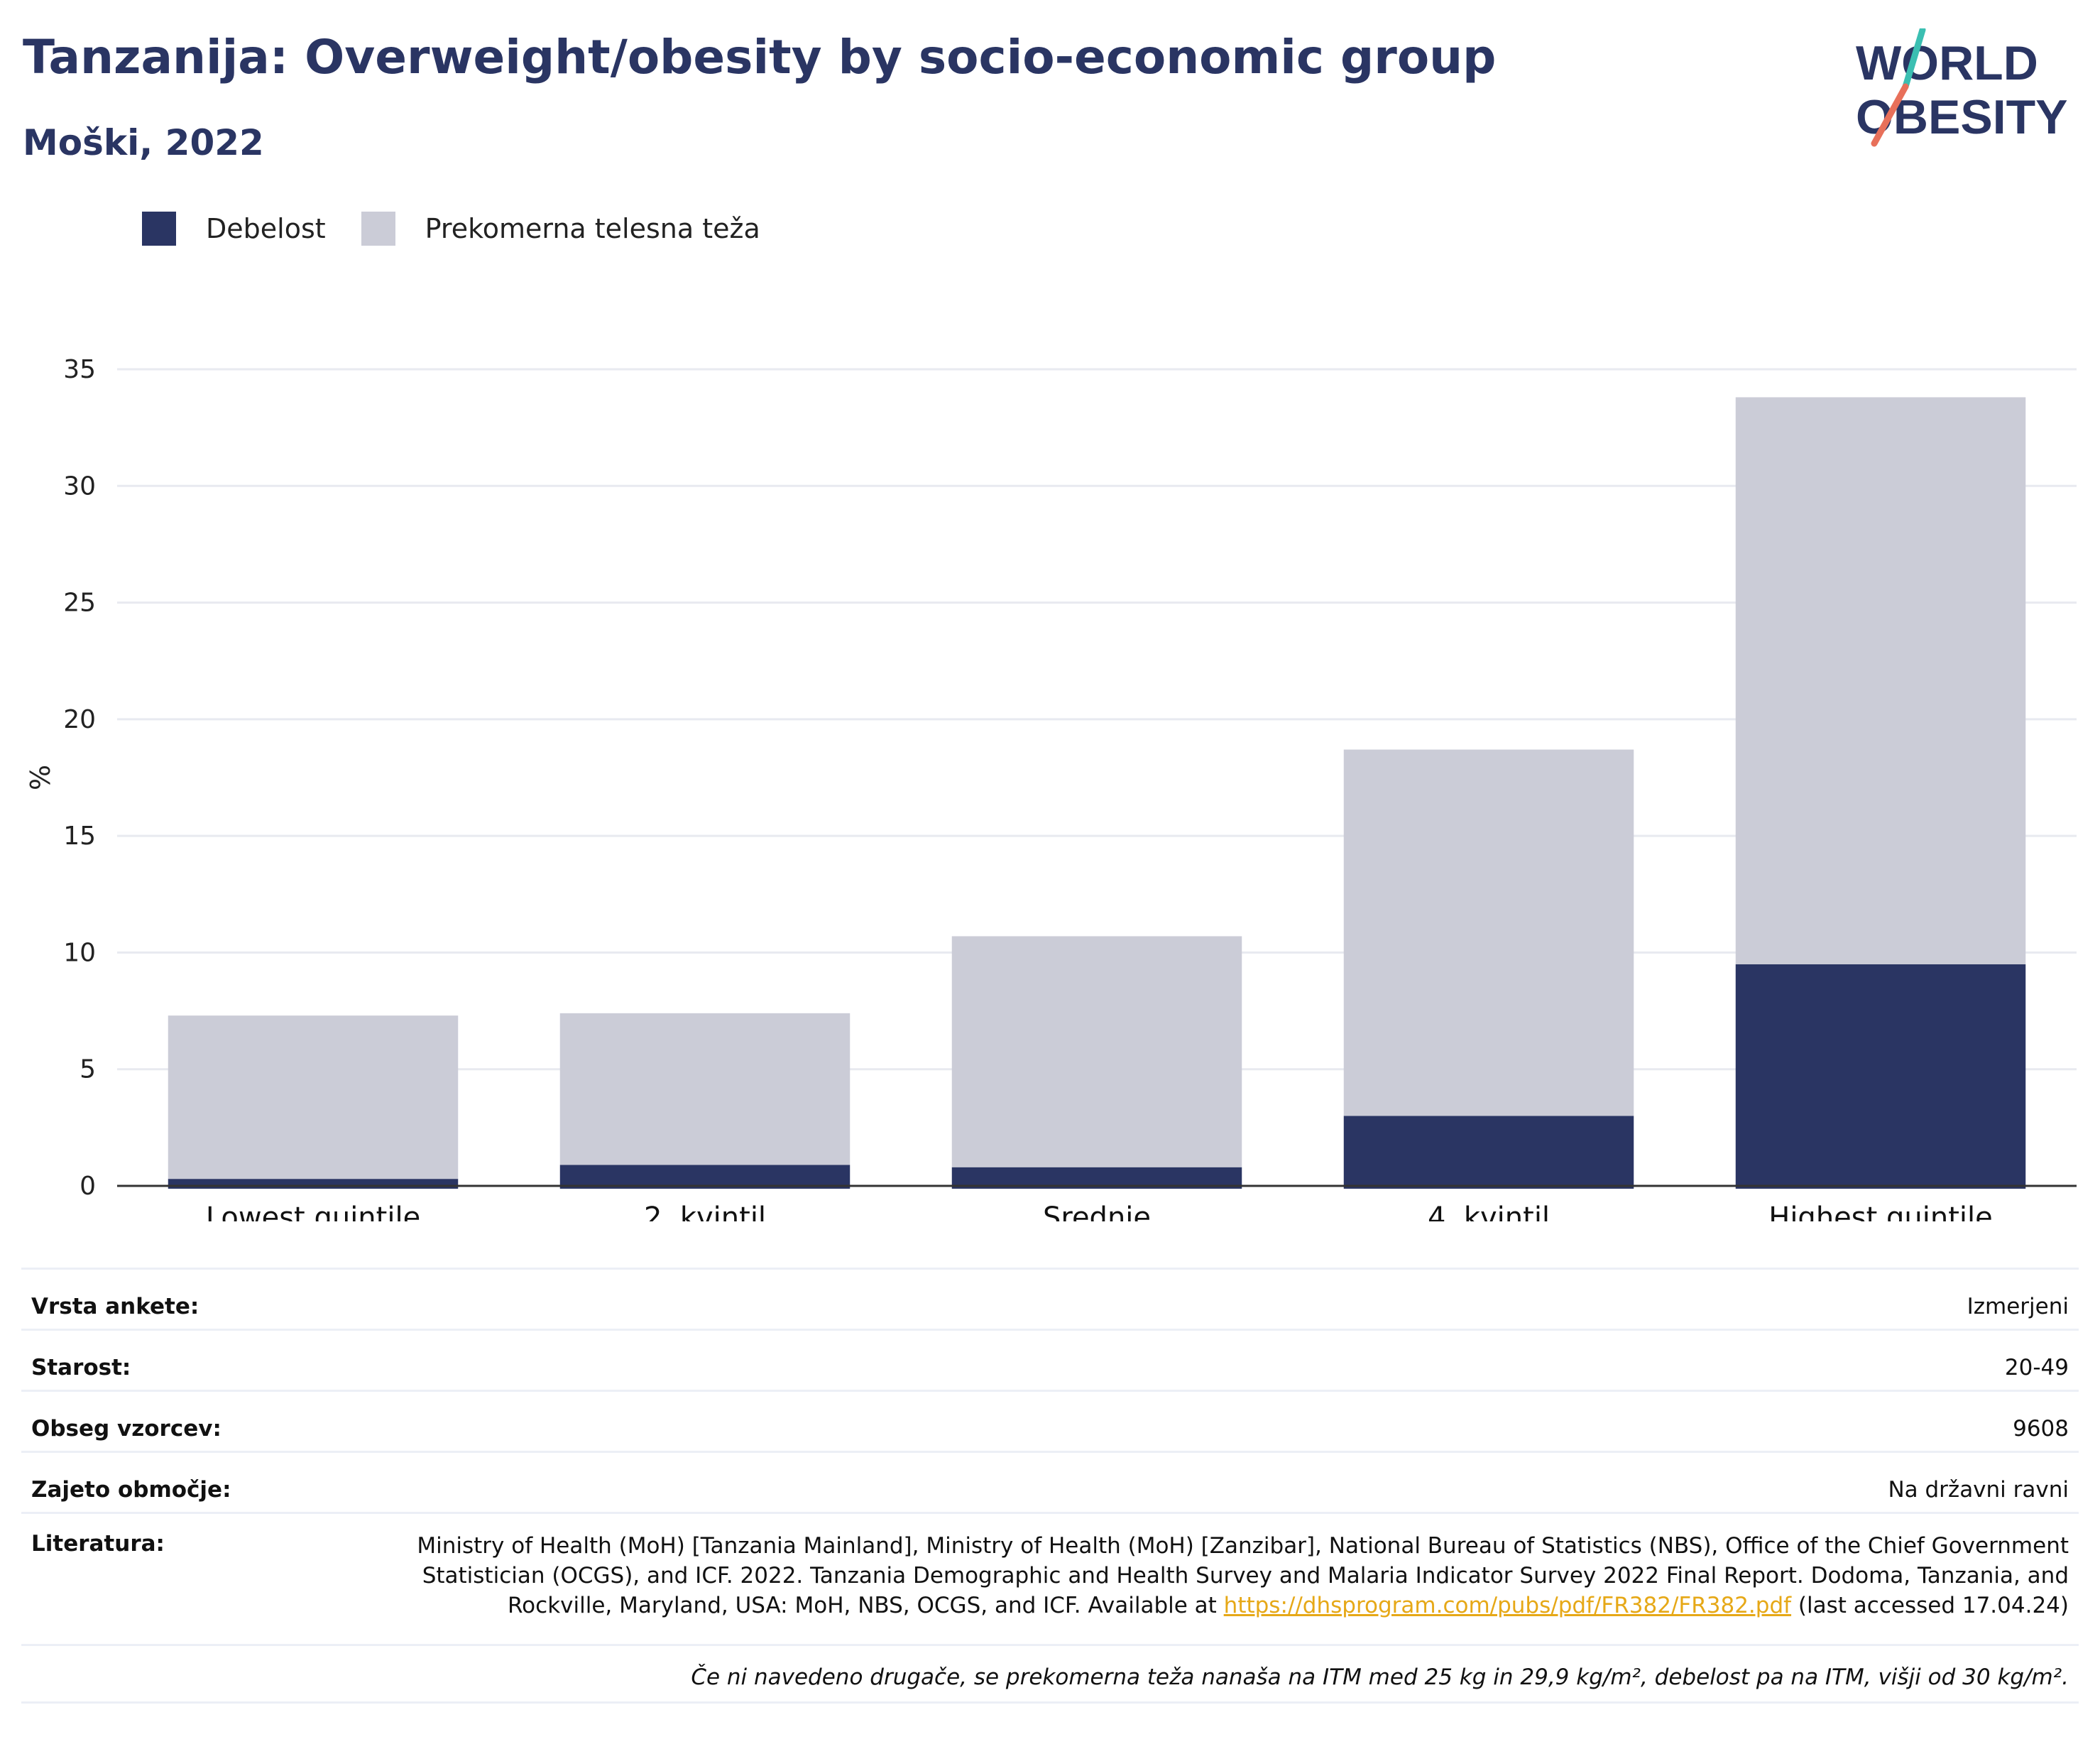  I want to click on world-obesity-logo: WORLD OBESITY, so click(1962, 87).